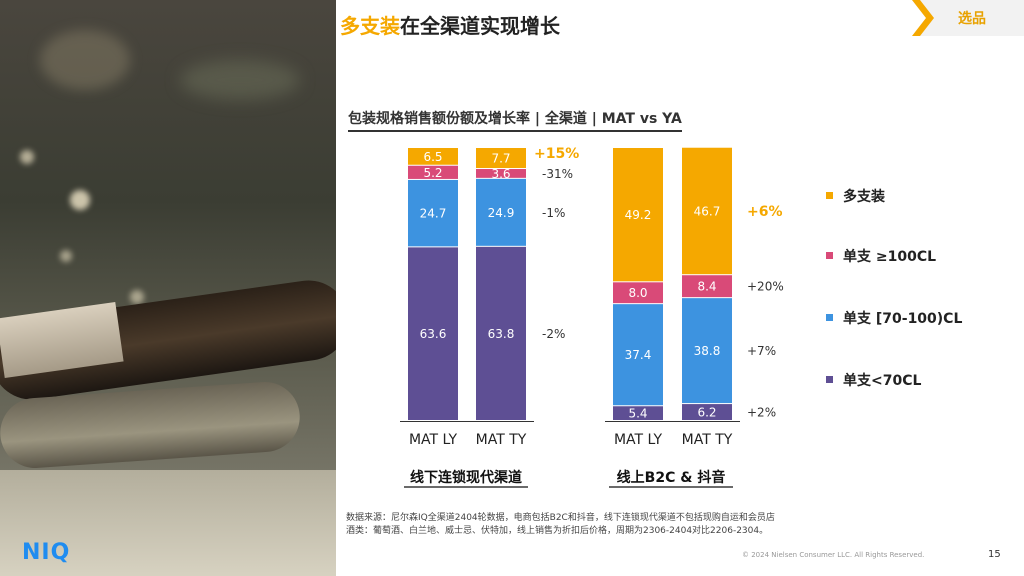 Image resolution: width=1024 pixels, height=576 pixels. What do you see at coordinates (553, 213) in the screenshot?
I see `growth-label: -1%` at bounding box center [553, 213].